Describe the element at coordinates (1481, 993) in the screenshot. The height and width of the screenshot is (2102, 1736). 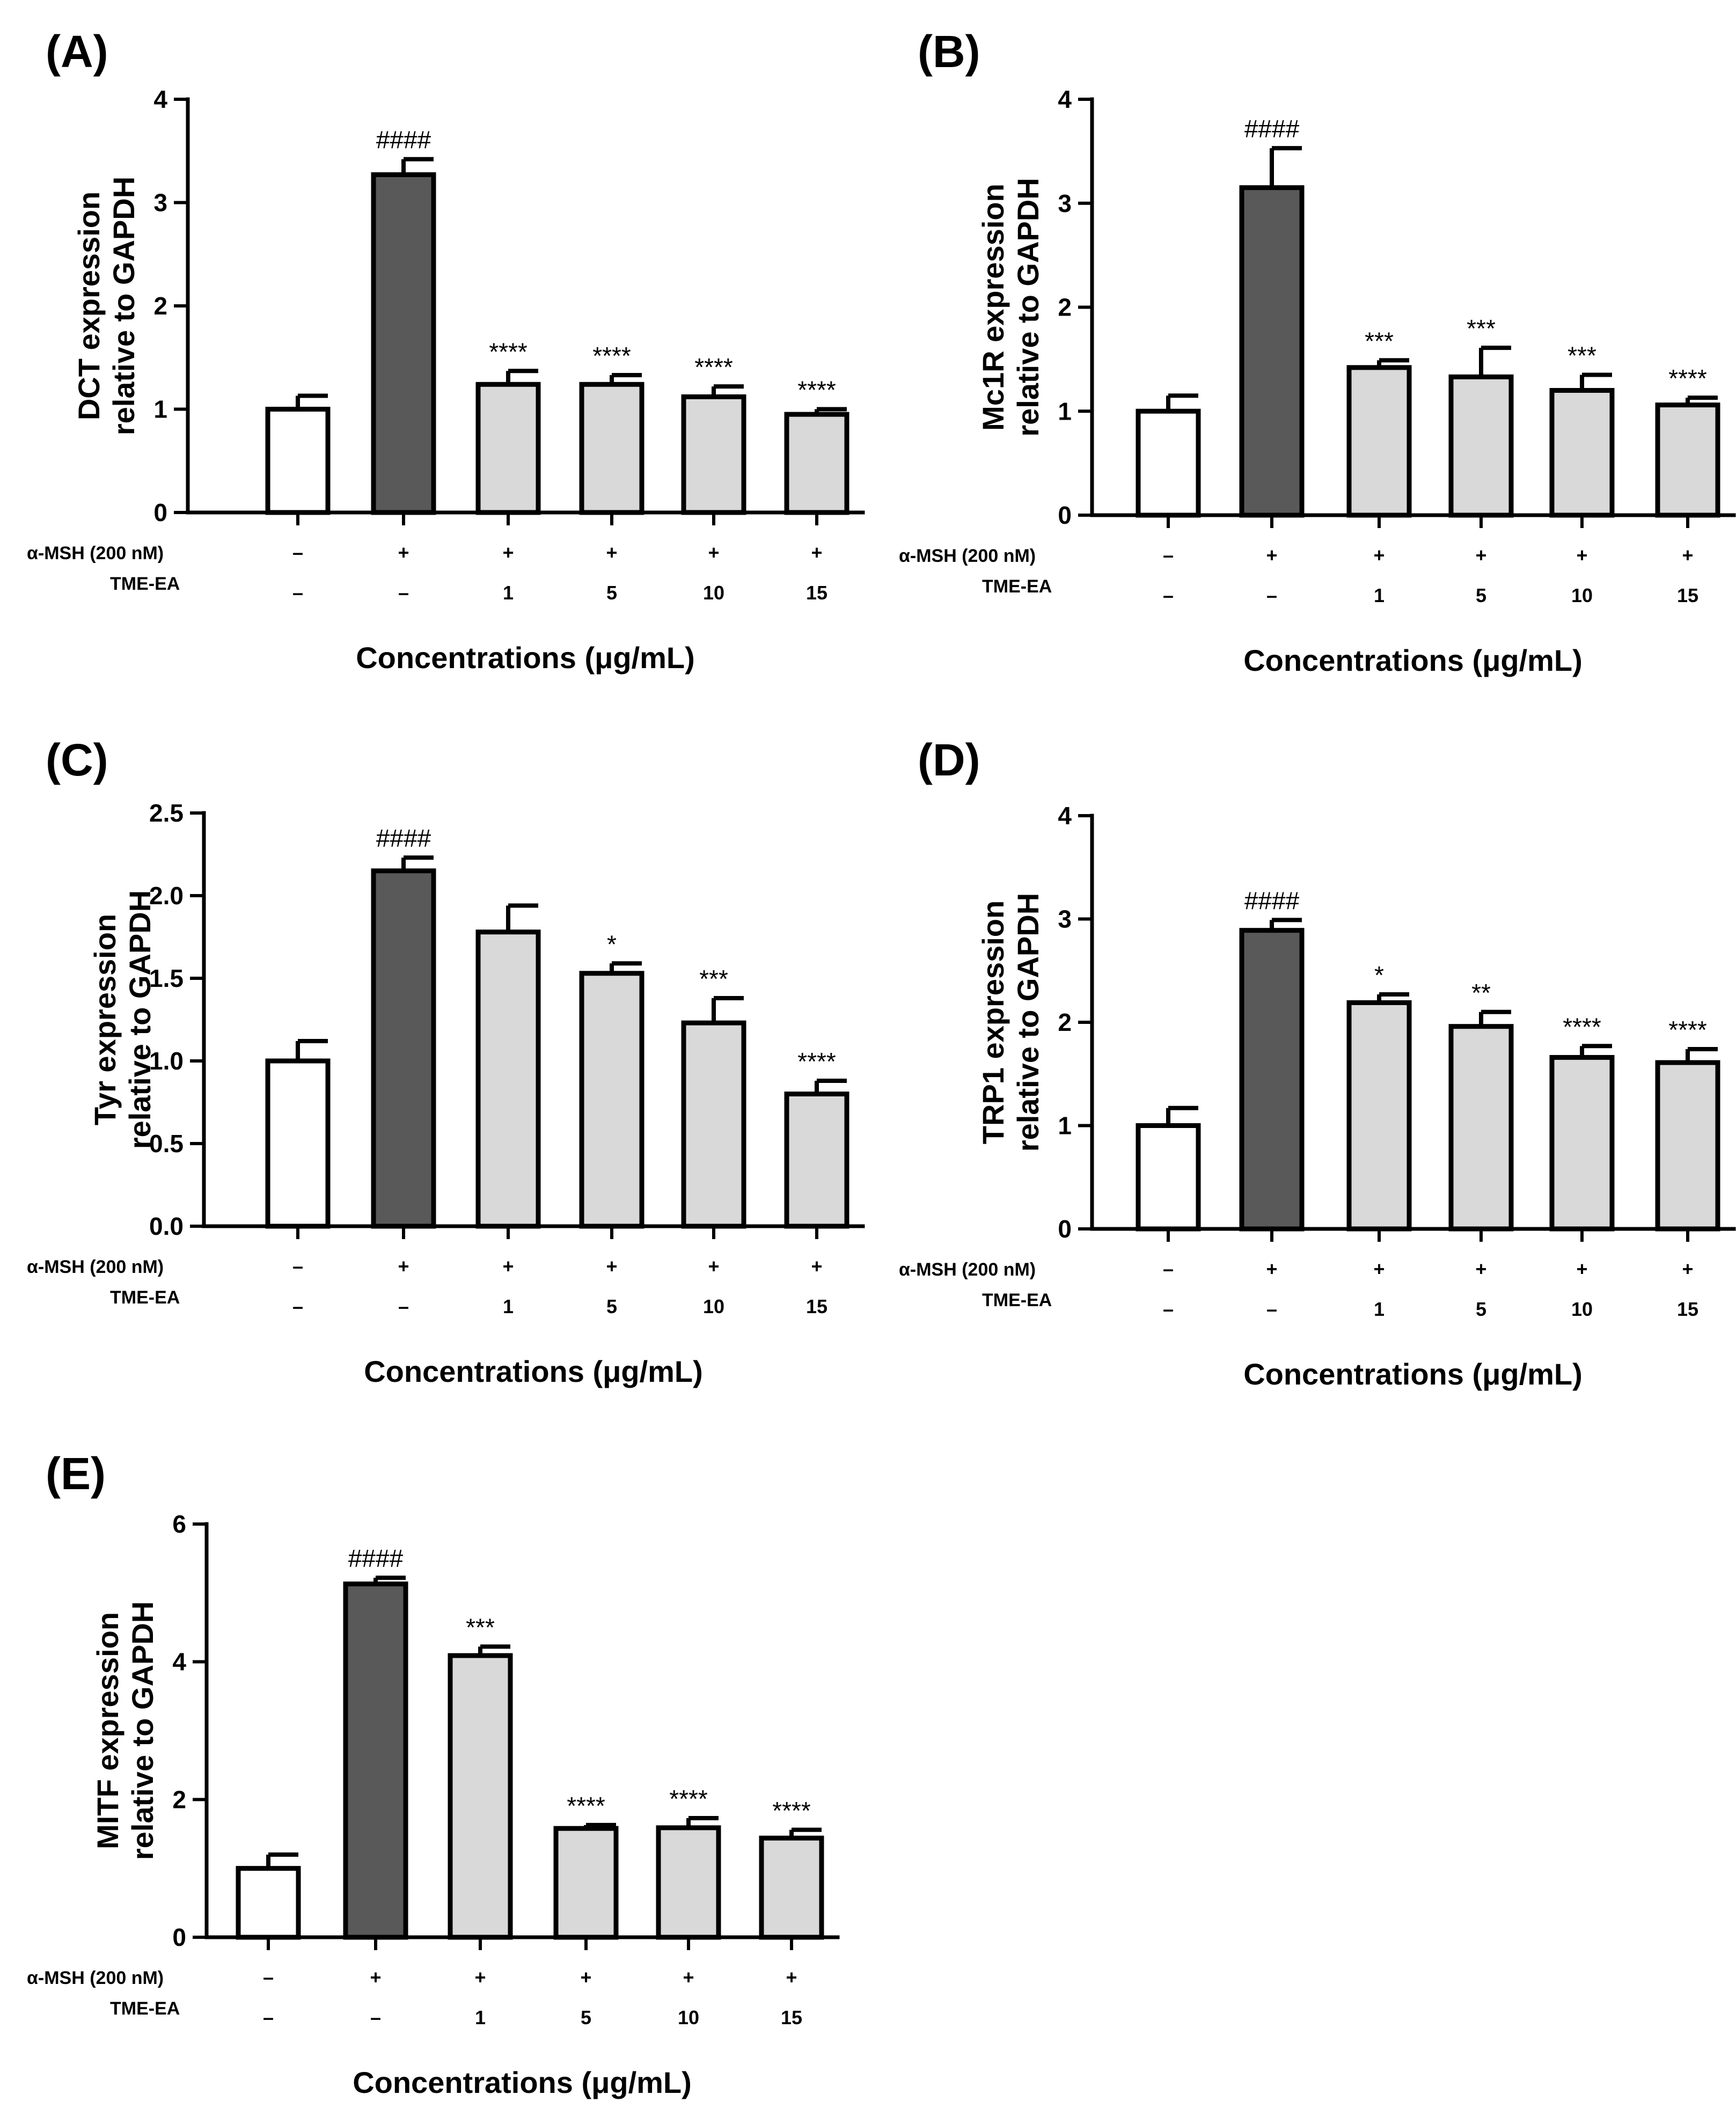
I see `significance-label: **` at that location.